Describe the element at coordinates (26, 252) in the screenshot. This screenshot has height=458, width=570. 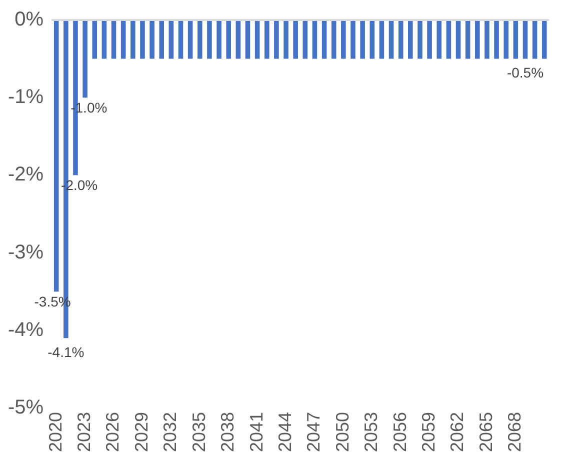
I see `y-tick-label: -3%` at that location.